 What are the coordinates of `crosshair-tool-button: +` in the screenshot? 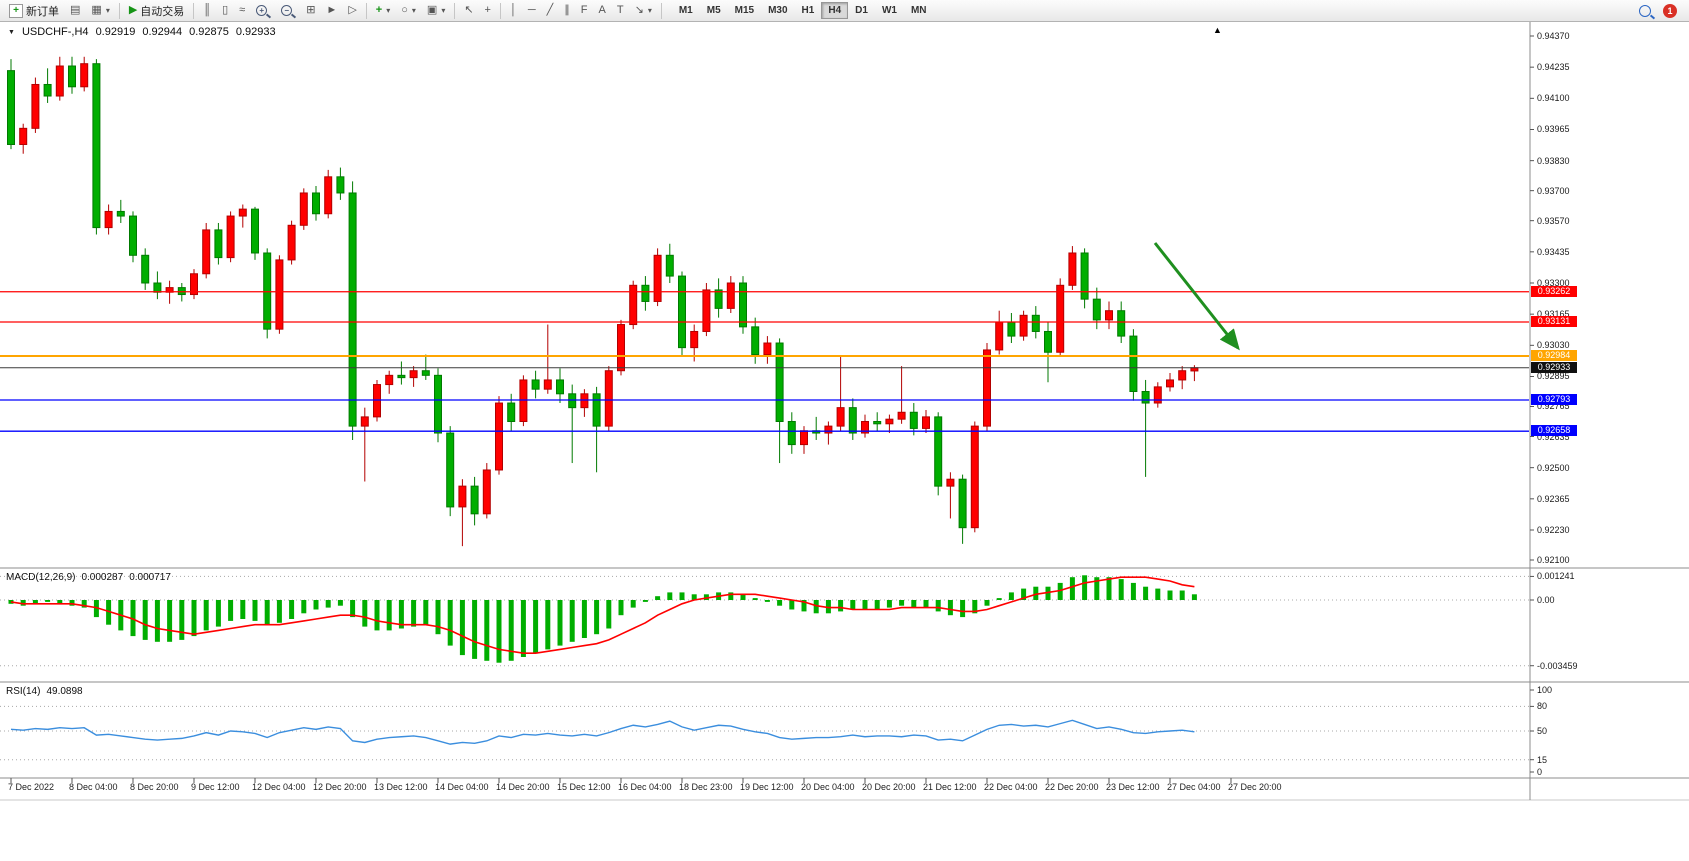 It's located at (488, 11).